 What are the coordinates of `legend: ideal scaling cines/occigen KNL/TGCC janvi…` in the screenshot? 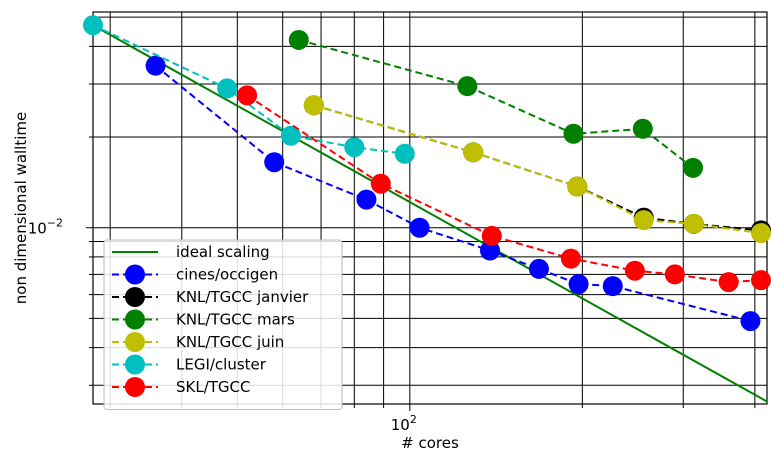 It's located at (223, 324).